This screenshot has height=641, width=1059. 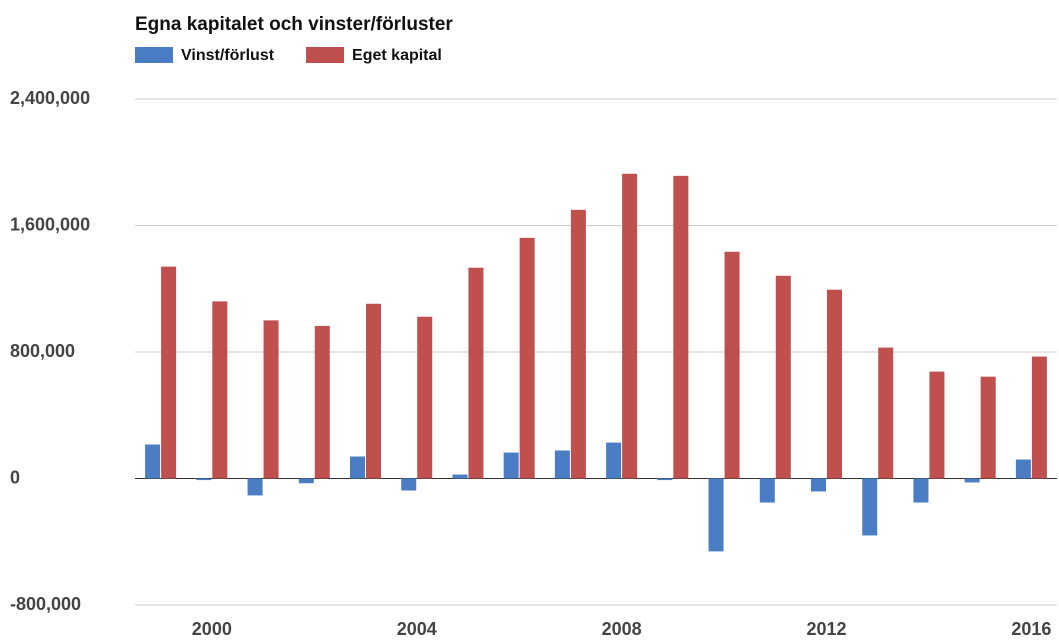 What do you see at coordinates (294, 24) in the screenshot?
I see `chart-title: Egna kapitalet och vinster/förluster` at bounding box center [294, 24].